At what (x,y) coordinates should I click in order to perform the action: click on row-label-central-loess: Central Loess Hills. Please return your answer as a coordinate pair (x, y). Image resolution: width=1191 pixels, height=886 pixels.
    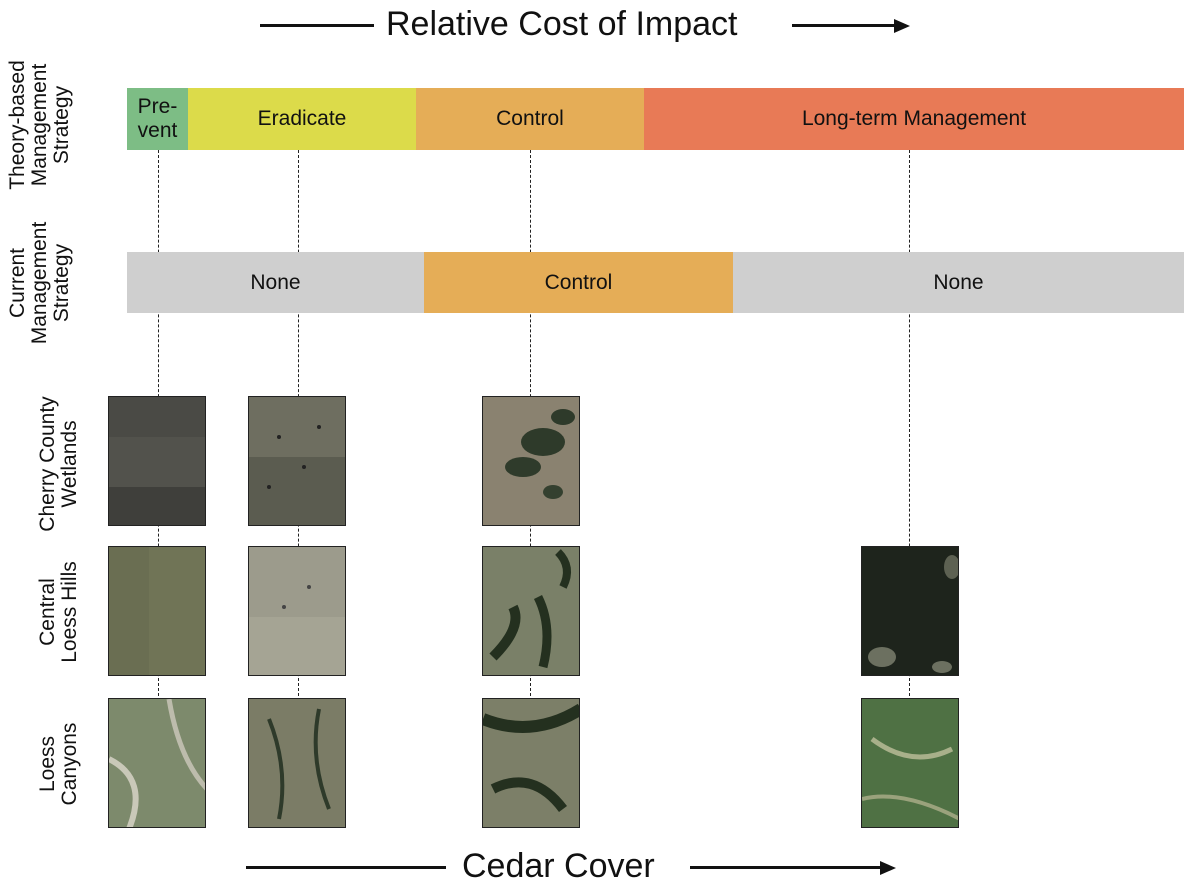
    Looking at the image, I should click on (58, 612).